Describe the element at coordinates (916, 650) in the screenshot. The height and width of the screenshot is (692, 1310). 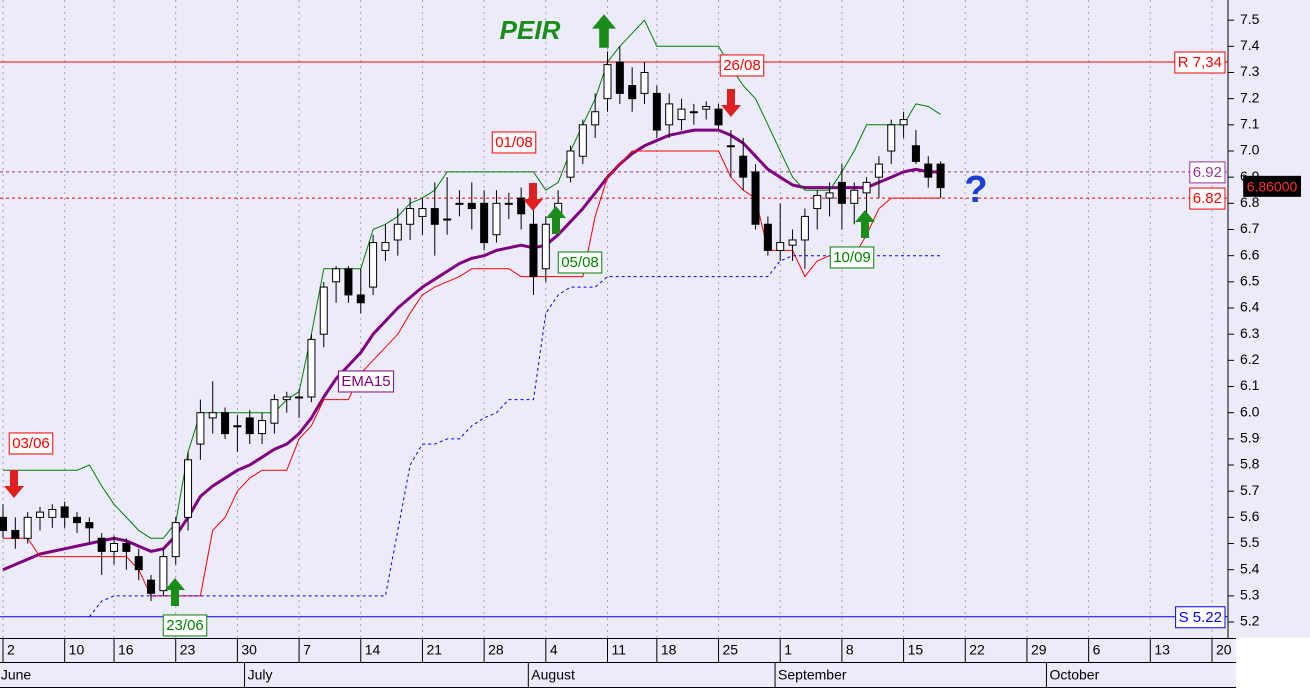
I see `x-tick-label: 15` at that location.